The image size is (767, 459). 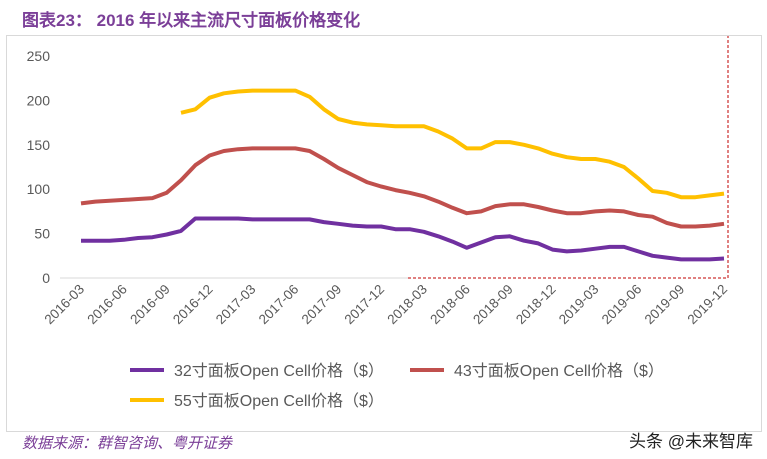 I want to click on x-tick-label: 2017-12, so click(x=365, y=305).